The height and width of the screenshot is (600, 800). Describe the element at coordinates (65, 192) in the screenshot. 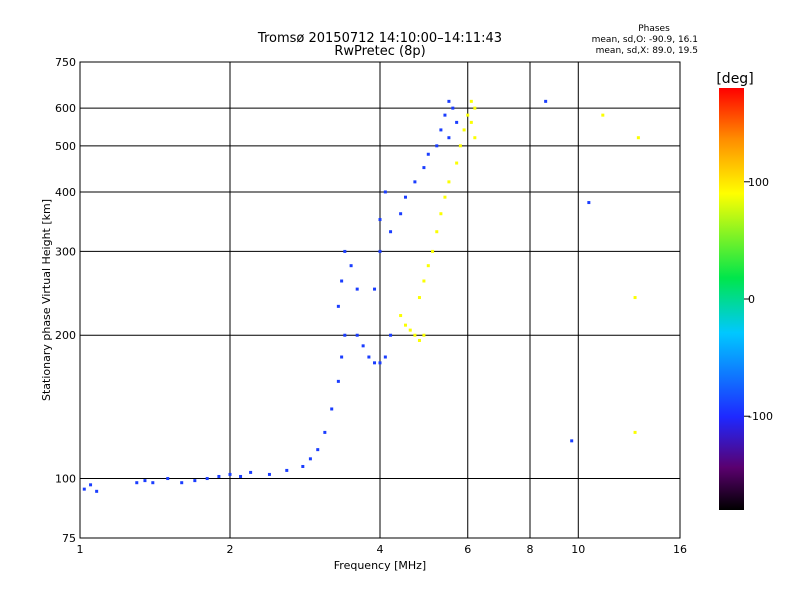

I see `y-tick-label: 400` at that location.